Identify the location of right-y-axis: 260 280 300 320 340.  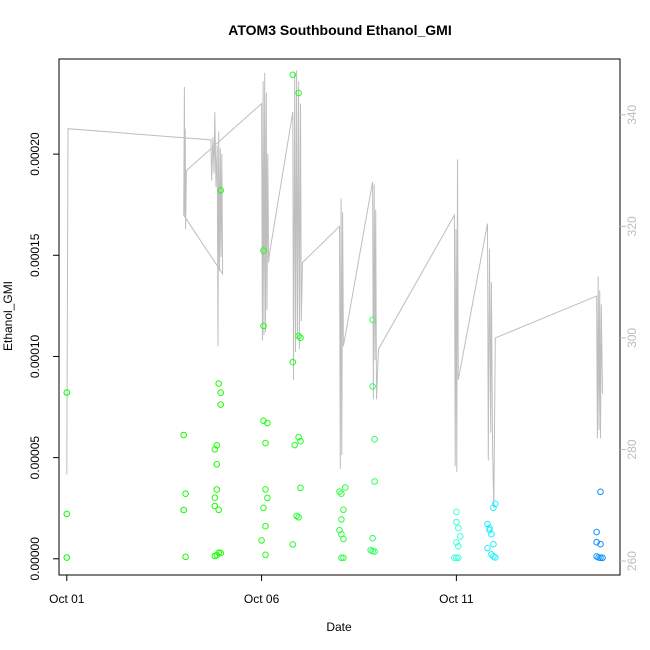
(629, 337).